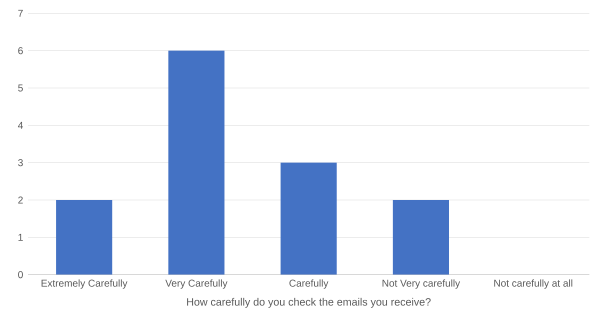 The height and width of the screenshot is (336, 600). I want to click on y-tick-label: 7, so click(20, 13).